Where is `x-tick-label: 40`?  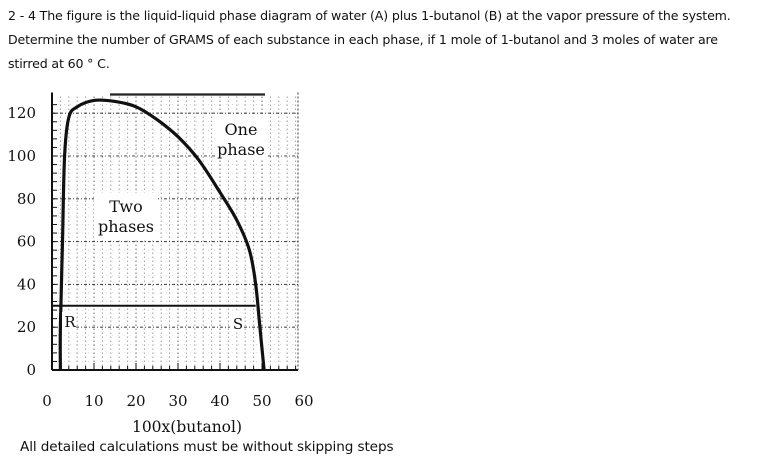 x-tick-label: 40 is located at coordinates (219, 401).